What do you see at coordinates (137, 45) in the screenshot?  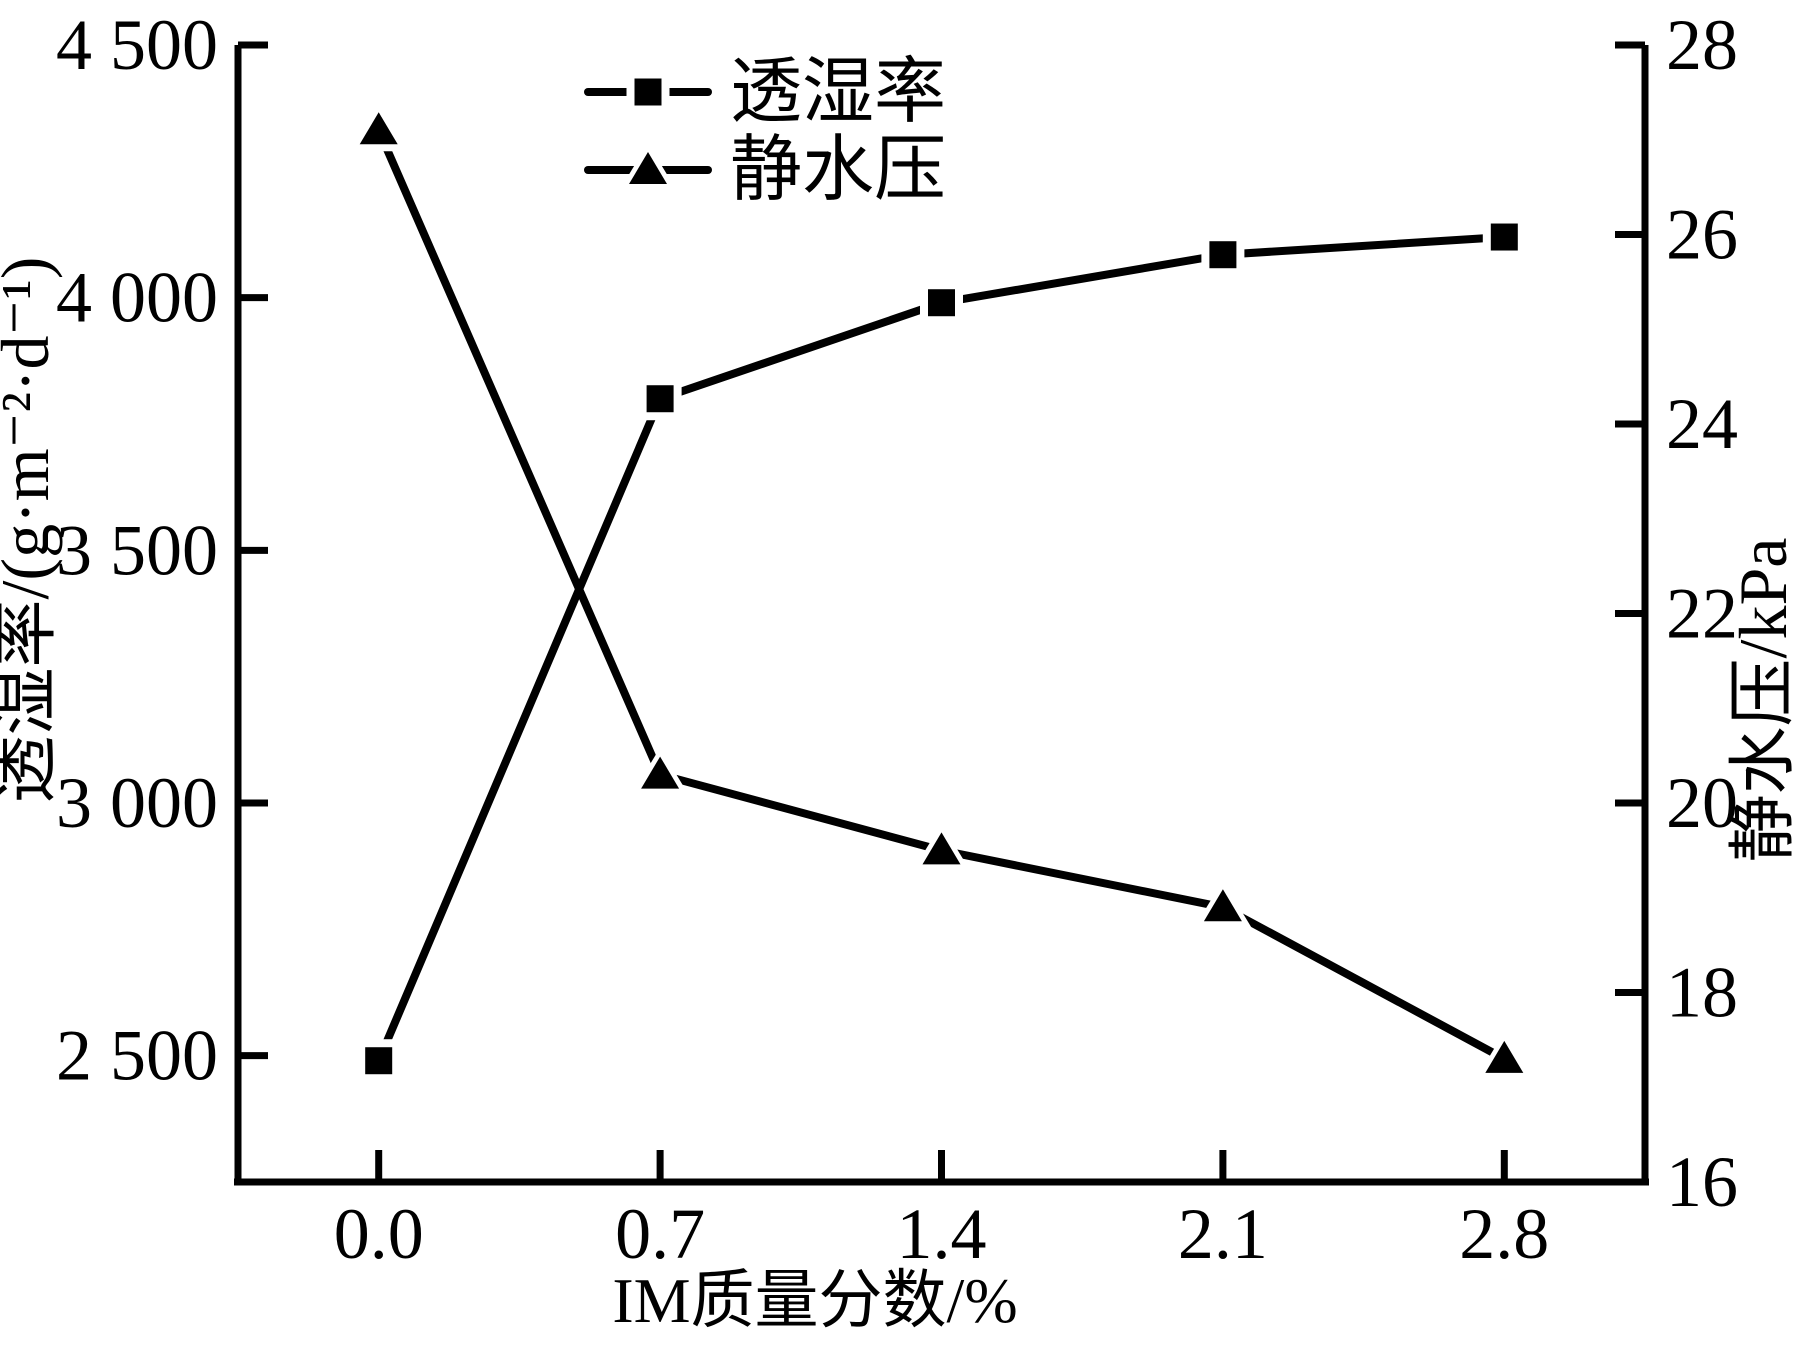 I see `left-tick-label: 4 500` at bounding box center [137, 45].